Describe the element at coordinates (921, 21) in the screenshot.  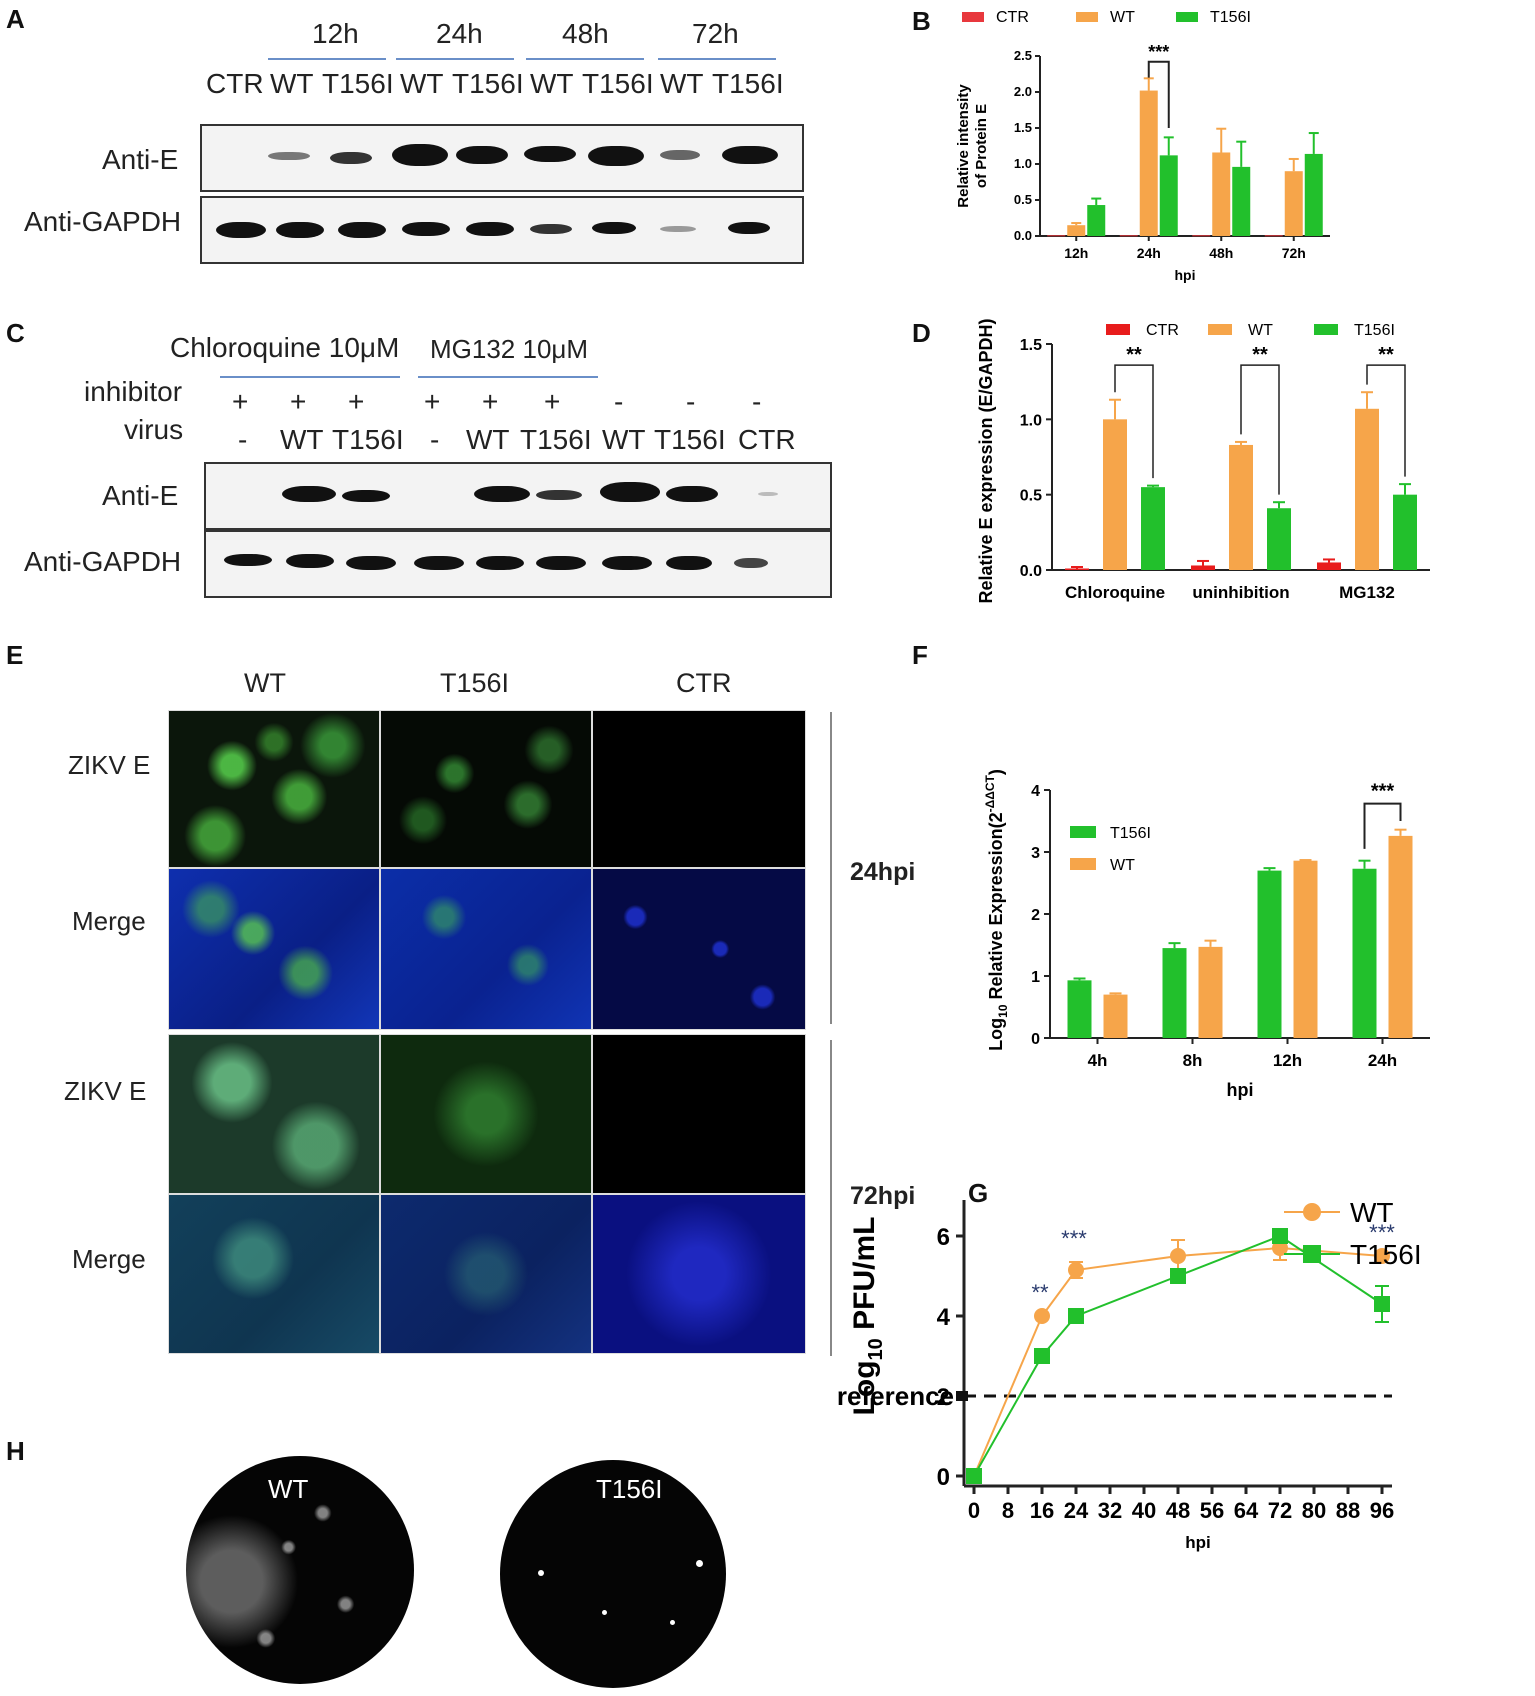
I see `panel-letter-b: B` at that location.